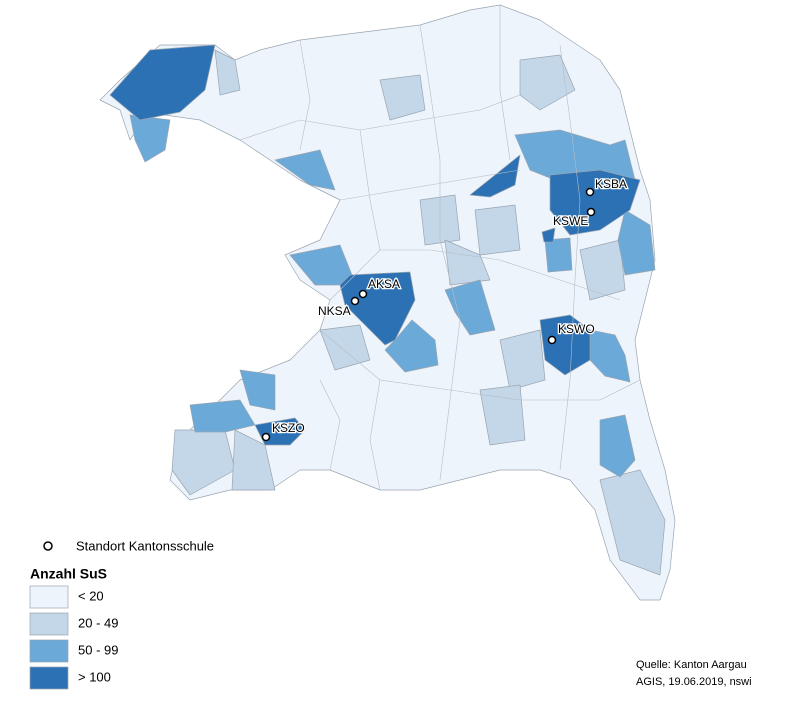  I want to click on school-label: KSWO, so click(576, 329).